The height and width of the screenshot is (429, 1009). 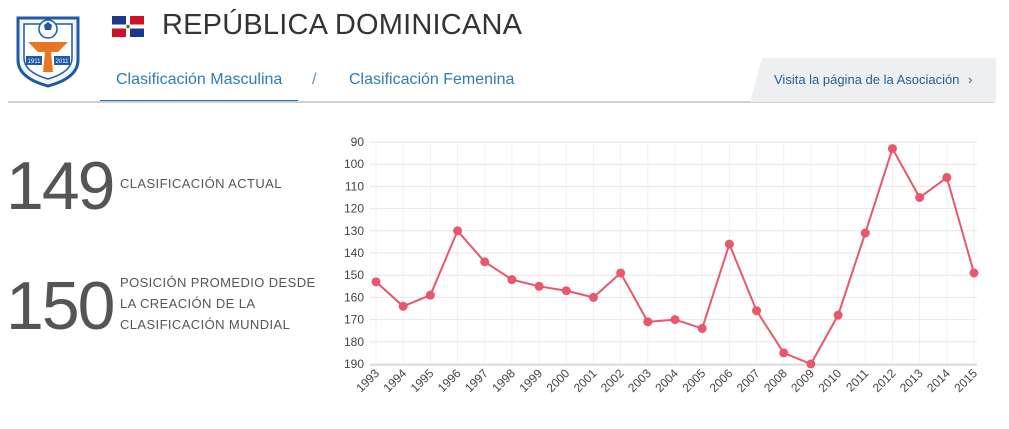 What do you see at coordinates (354, 297) in the screenshot?
I see `y-tick-label: 160` at bounding box center [354, 297].